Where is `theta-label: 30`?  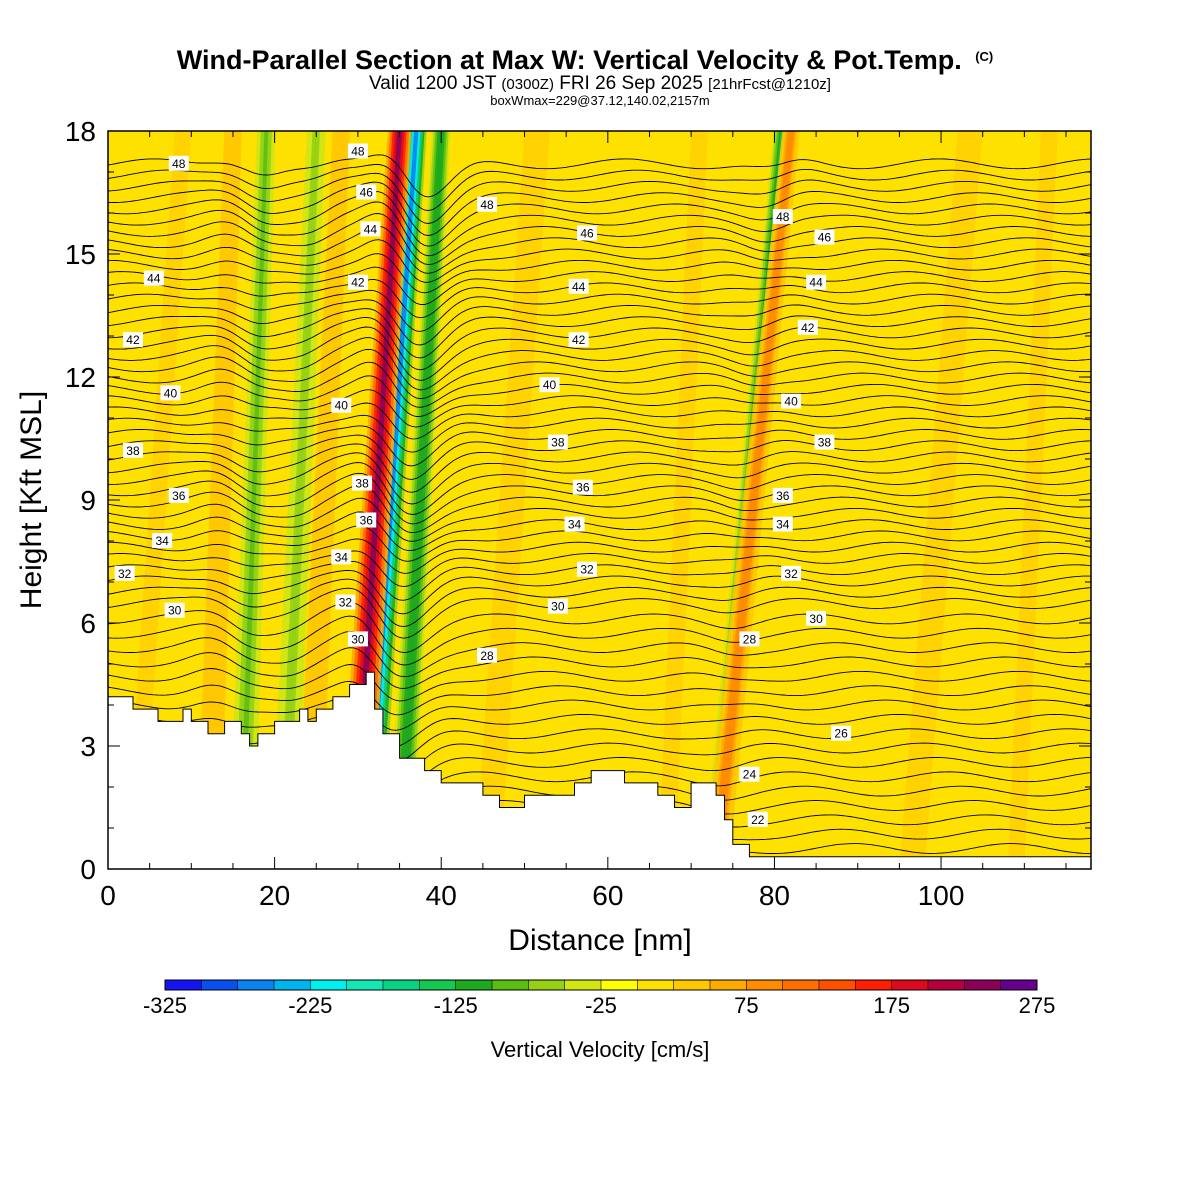
theta-label: 30 is located at coordinates (174, 610).